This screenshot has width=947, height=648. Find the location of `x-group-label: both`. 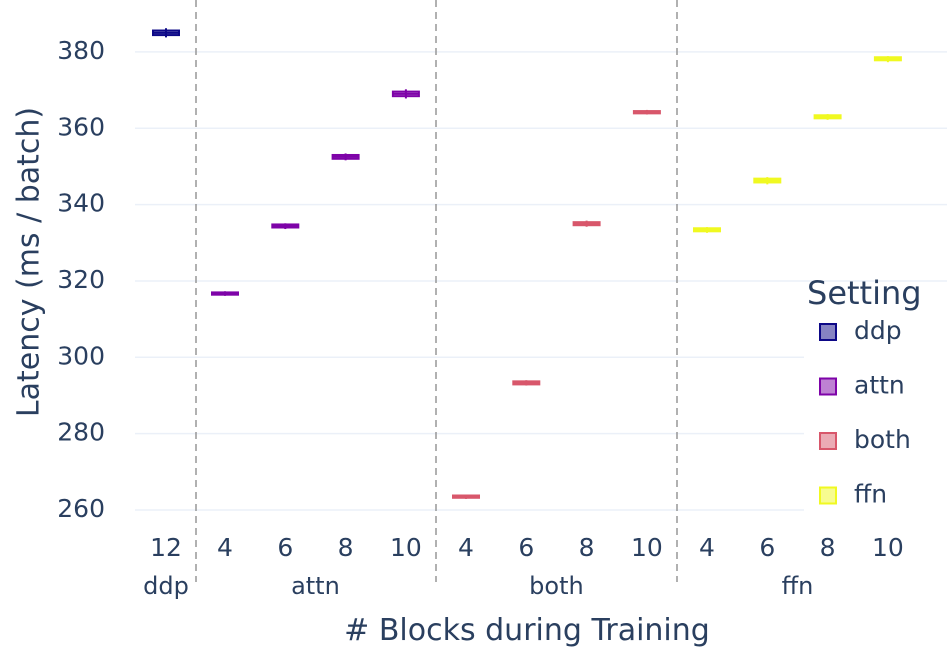

x-group-label: both is located at coordinates (556, 586).